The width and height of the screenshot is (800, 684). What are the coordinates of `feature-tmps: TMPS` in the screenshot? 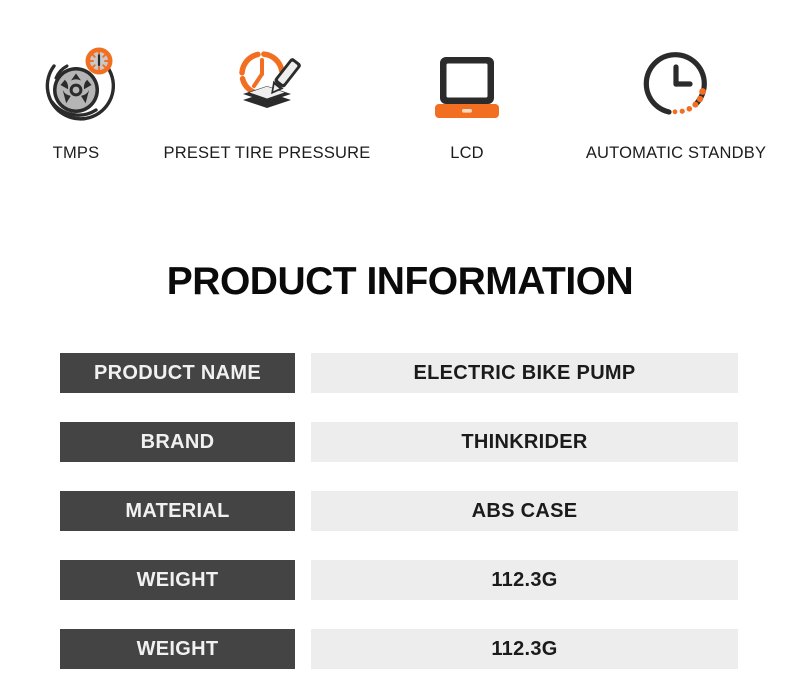 It's located at (76, 100).